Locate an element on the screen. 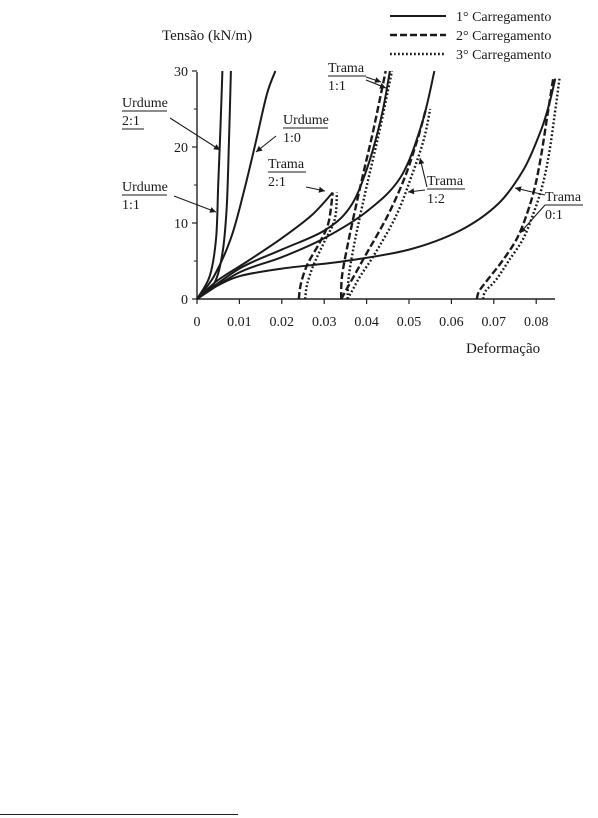 This screenshot has height=818, width=598. annotation-trama-0-1: Trama 0:1 is located at coordinates (548, 210).